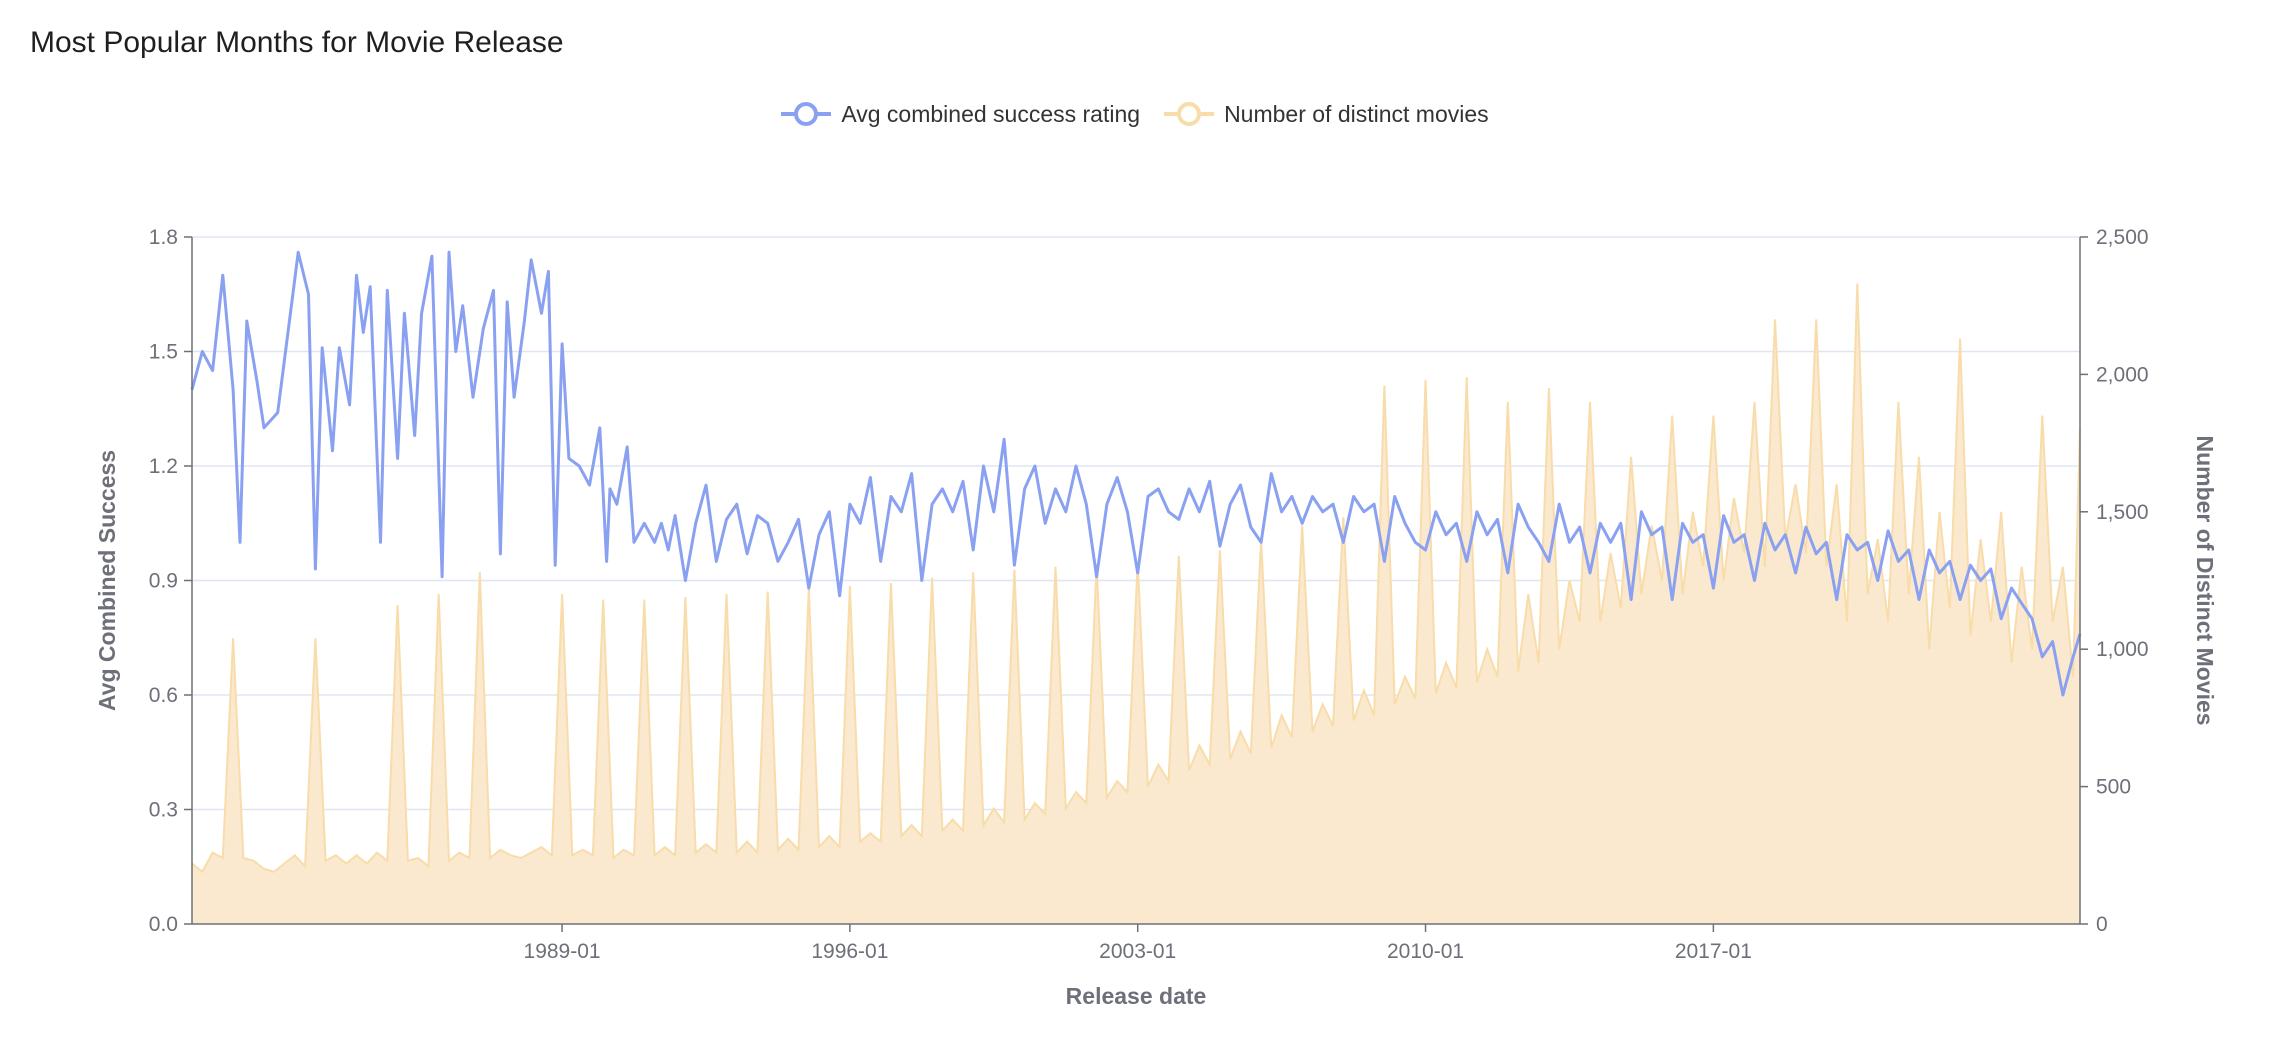 This screenshot has height=1040, width=2270. Describe the element at coordinates (562, 951) in the screenshot. I see `x-tick-label: 1989-01` at that location.